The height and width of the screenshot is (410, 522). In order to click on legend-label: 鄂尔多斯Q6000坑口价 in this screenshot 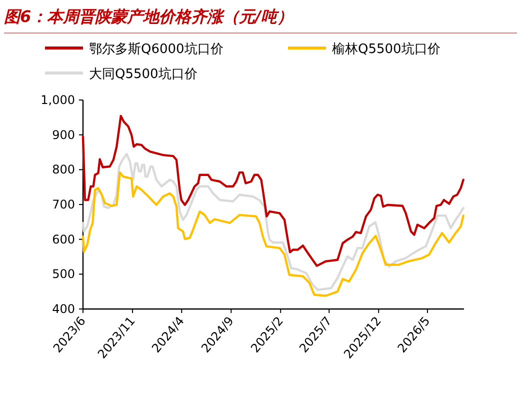, I will do `click(156, 49)`.